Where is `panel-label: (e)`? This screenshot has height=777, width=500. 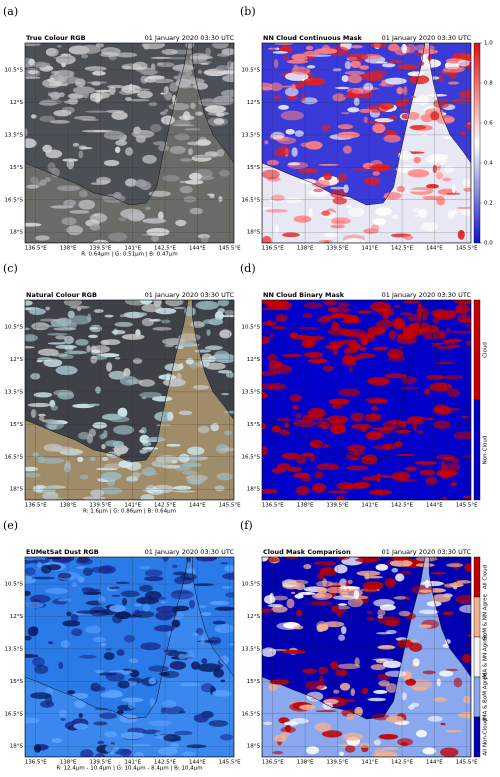 panel-label: (e) is located at coordinates (10, 525).